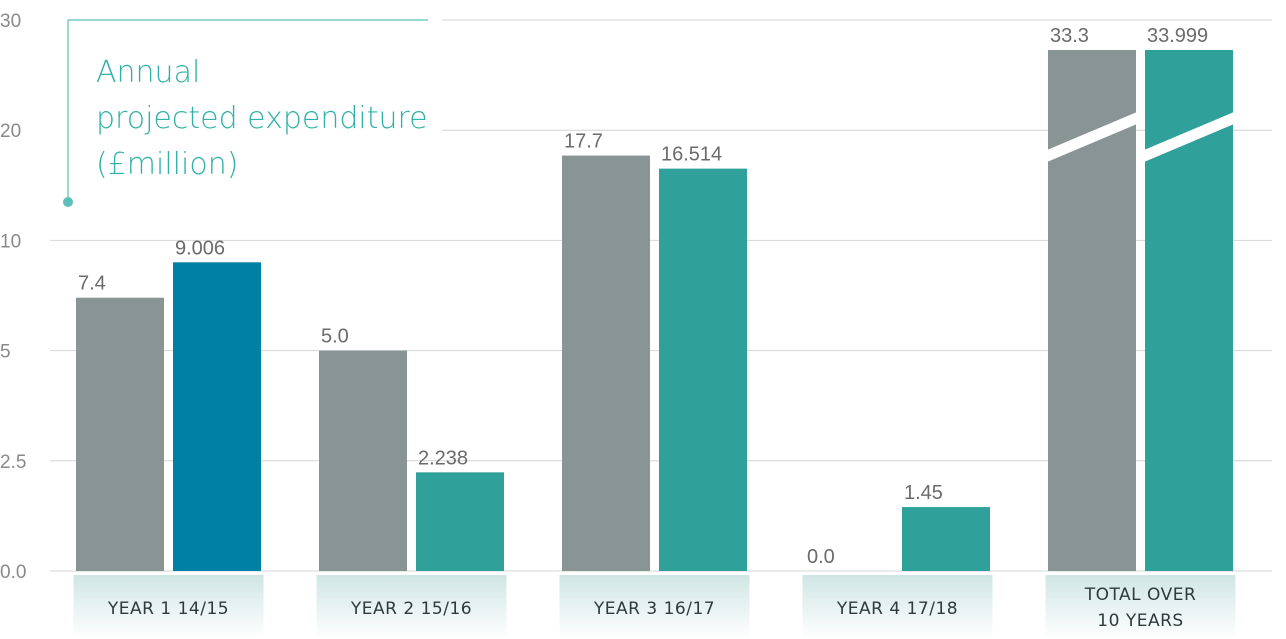 The height and width of the screenshot is (639, 1286). What do you see at coordinates (583, 142) in the screenshot?
I see `data-label: 17.7` at bounding box center [583, 142].